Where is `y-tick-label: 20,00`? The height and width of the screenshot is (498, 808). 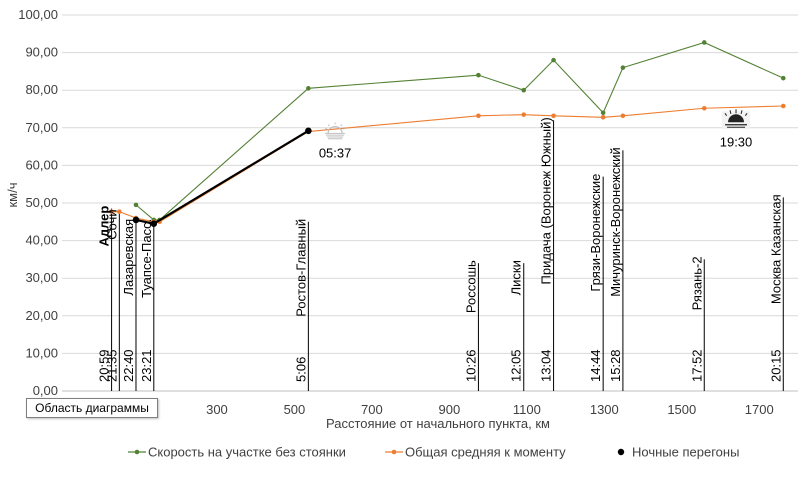
y-tick-label: 20,00 is located at coordinates (41, 315).